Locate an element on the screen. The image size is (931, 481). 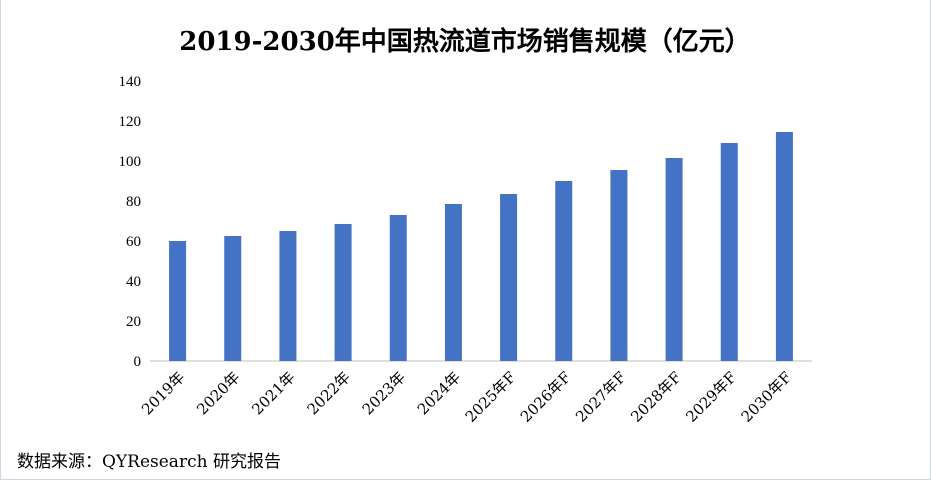
x-tick-label: 2029年F is located at coordinates (711, 397).